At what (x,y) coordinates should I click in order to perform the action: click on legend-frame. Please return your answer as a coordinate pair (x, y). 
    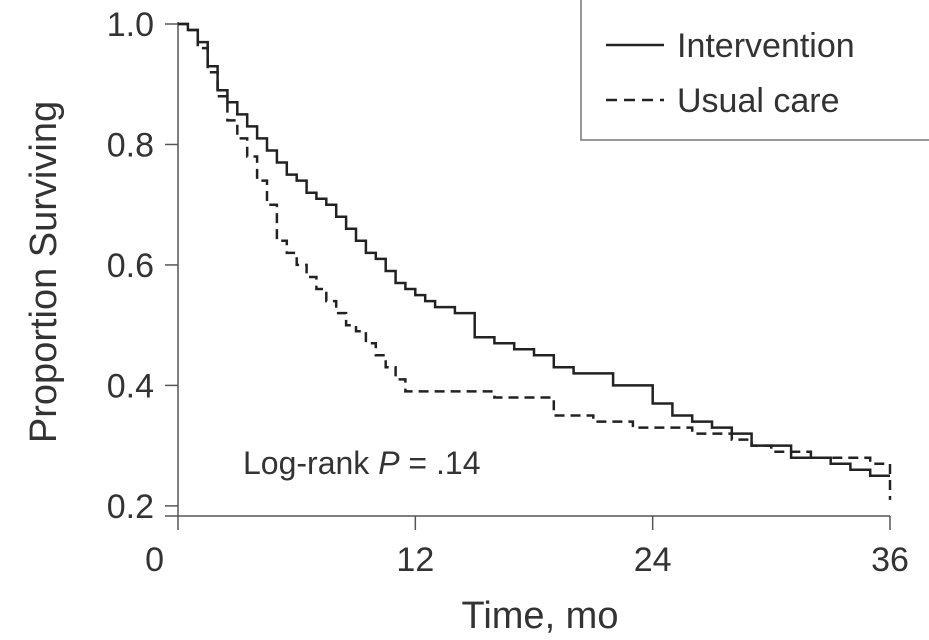
    Looking at the image, I should click on (754, 70).